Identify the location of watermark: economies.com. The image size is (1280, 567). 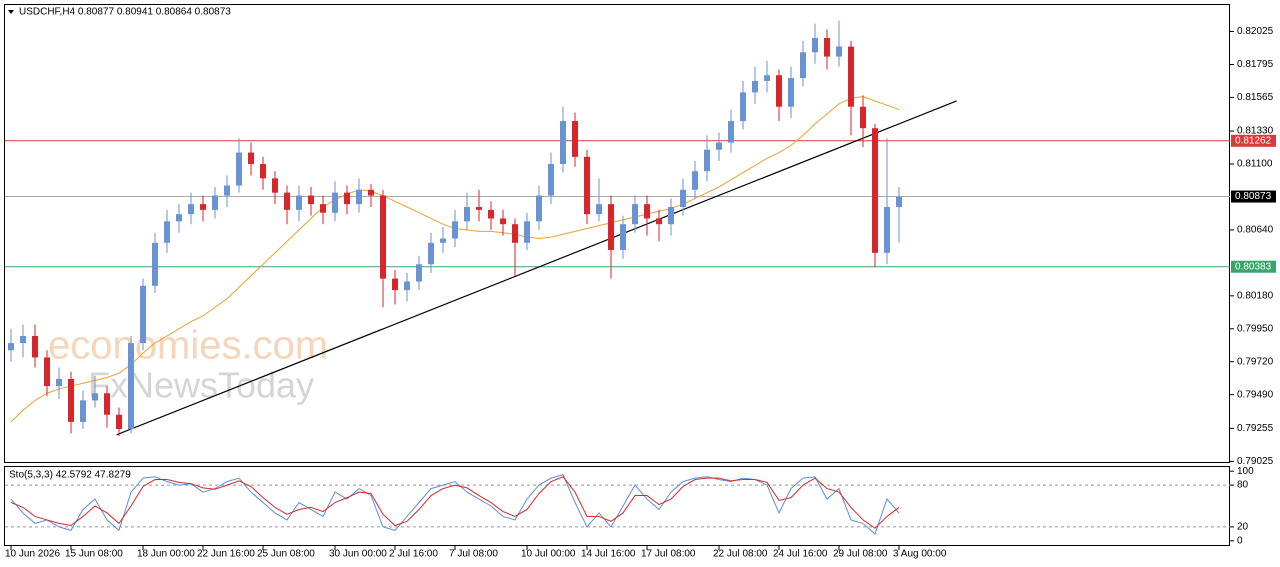
(188, 346).